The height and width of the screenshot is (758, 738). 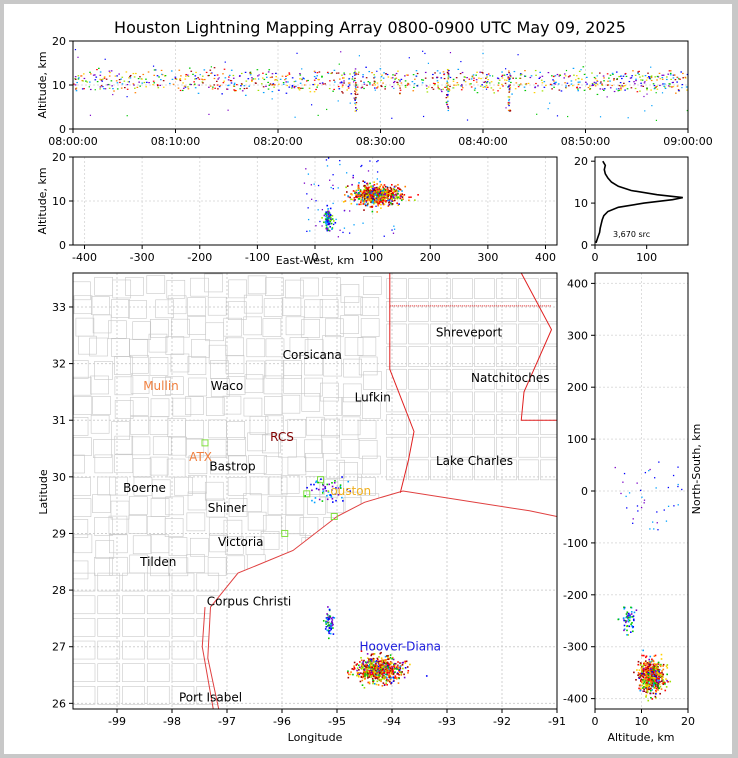 I want to click on city-label: Shreveport, so click(x=469, y=332).